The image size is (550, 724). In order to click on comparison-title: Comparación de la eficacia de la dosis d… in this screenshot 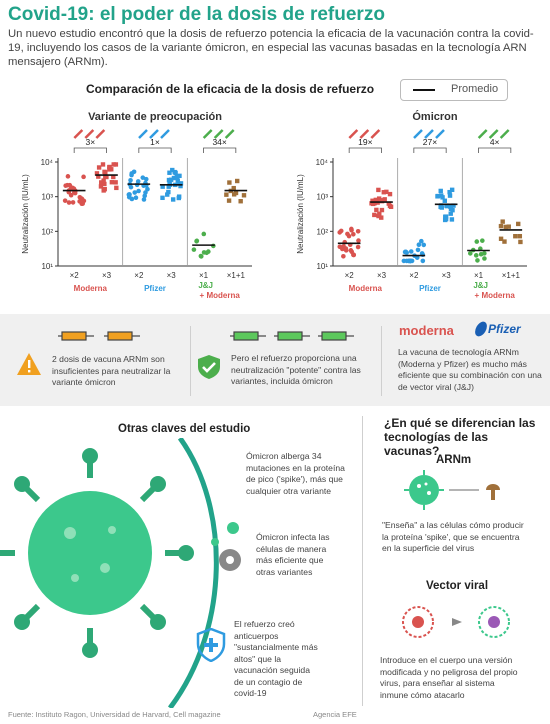, I will do `click(230, 89)`.